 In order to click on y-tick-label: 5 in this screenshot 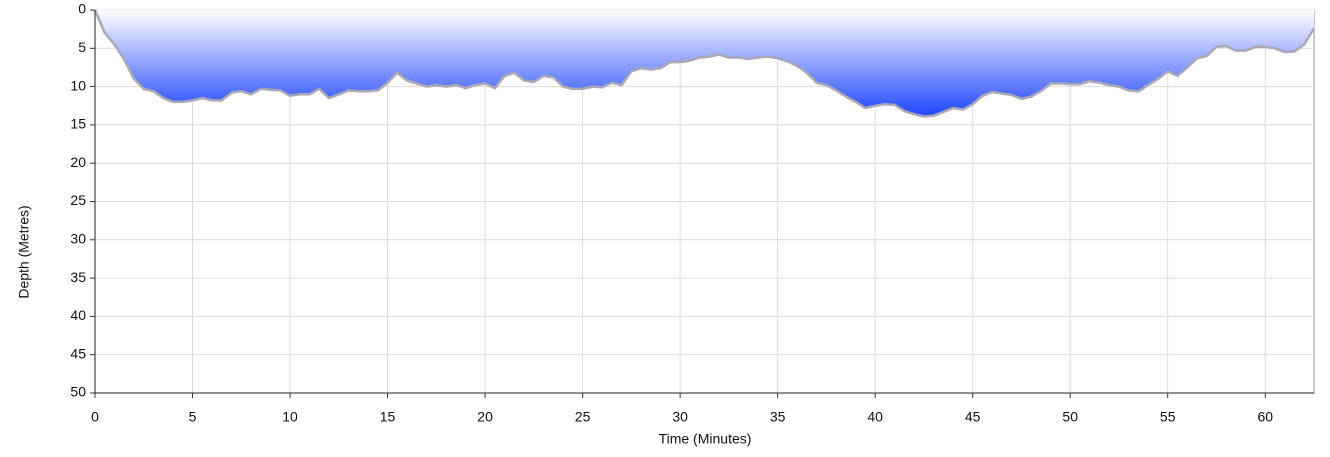, I will do `click(82, 47)`.